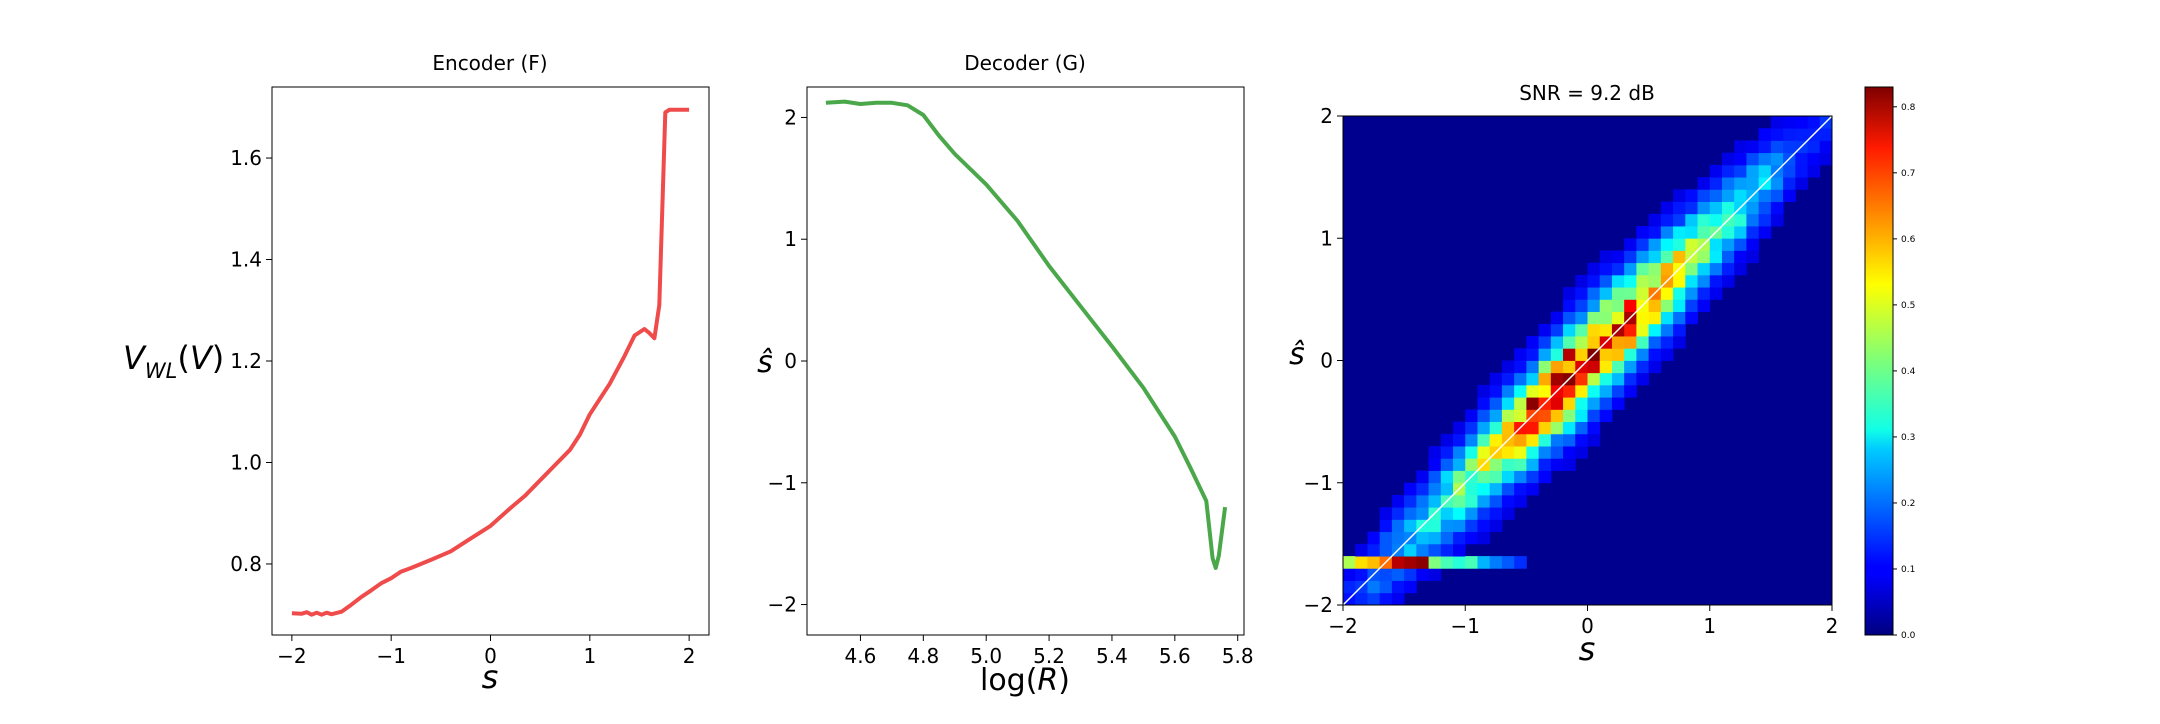  Describe the element at coordinates (291, 656) in the screenshot. I see `x-tick-label: −2` at that location.